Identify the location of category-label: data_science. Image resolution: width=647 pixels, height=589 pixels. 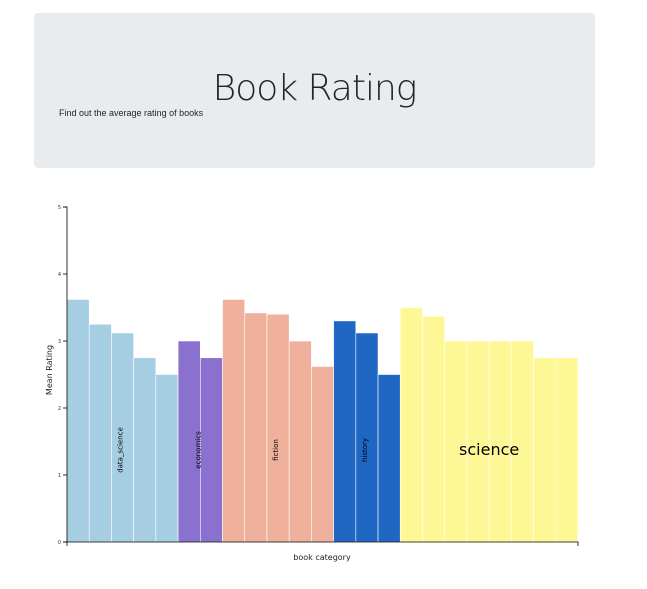
(121, 450).